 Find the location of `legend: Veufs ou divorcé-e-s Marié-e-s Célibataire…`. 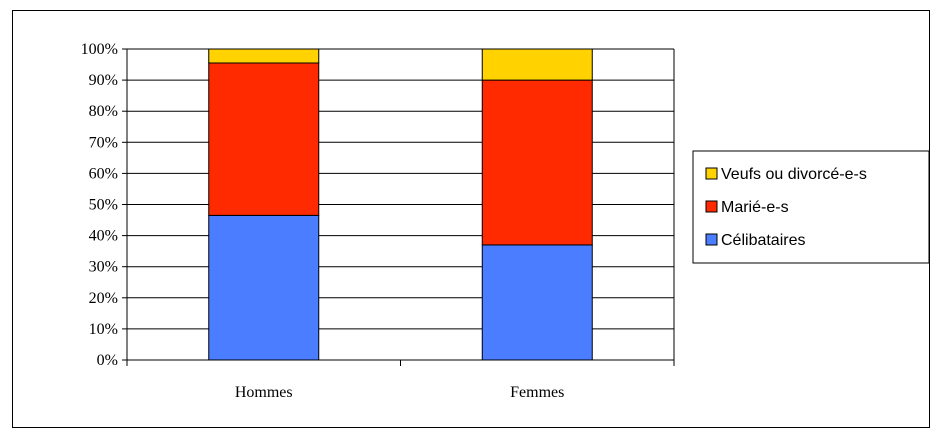

legend: Veufs ou divorcé-e-s Marié-e-s Célibataire… is located at coordinates (811, 207).